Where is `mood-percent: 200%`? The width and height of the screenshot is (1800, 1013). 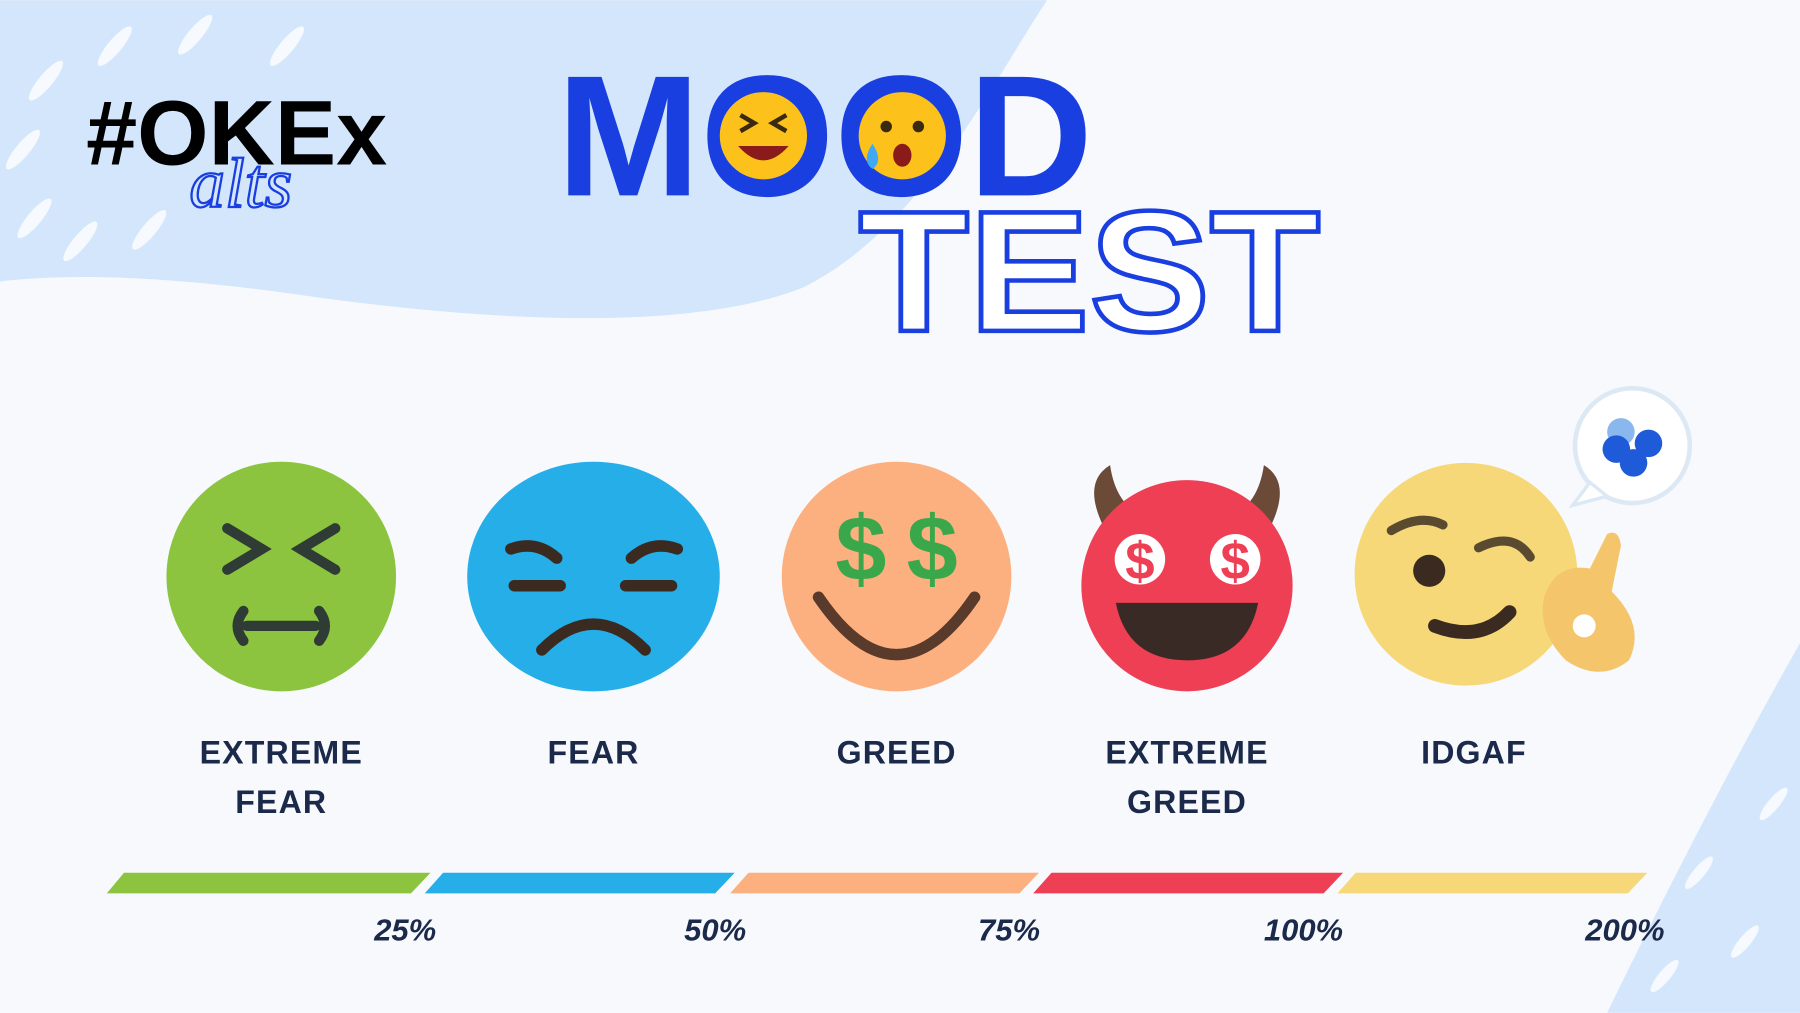 mood-percent: 200% is located at coordinates (1624, 929).